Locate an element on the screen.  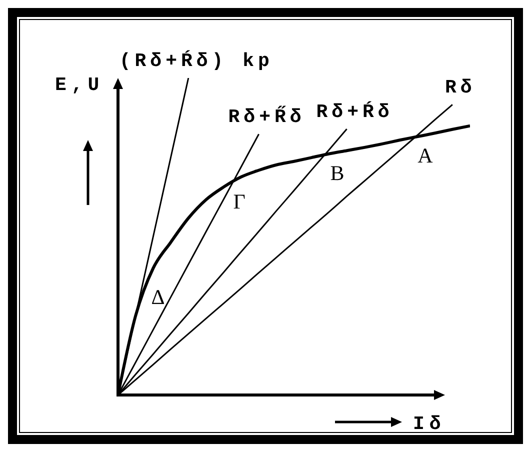
y-axis-title: E,U is located at coordinates (79, 85).